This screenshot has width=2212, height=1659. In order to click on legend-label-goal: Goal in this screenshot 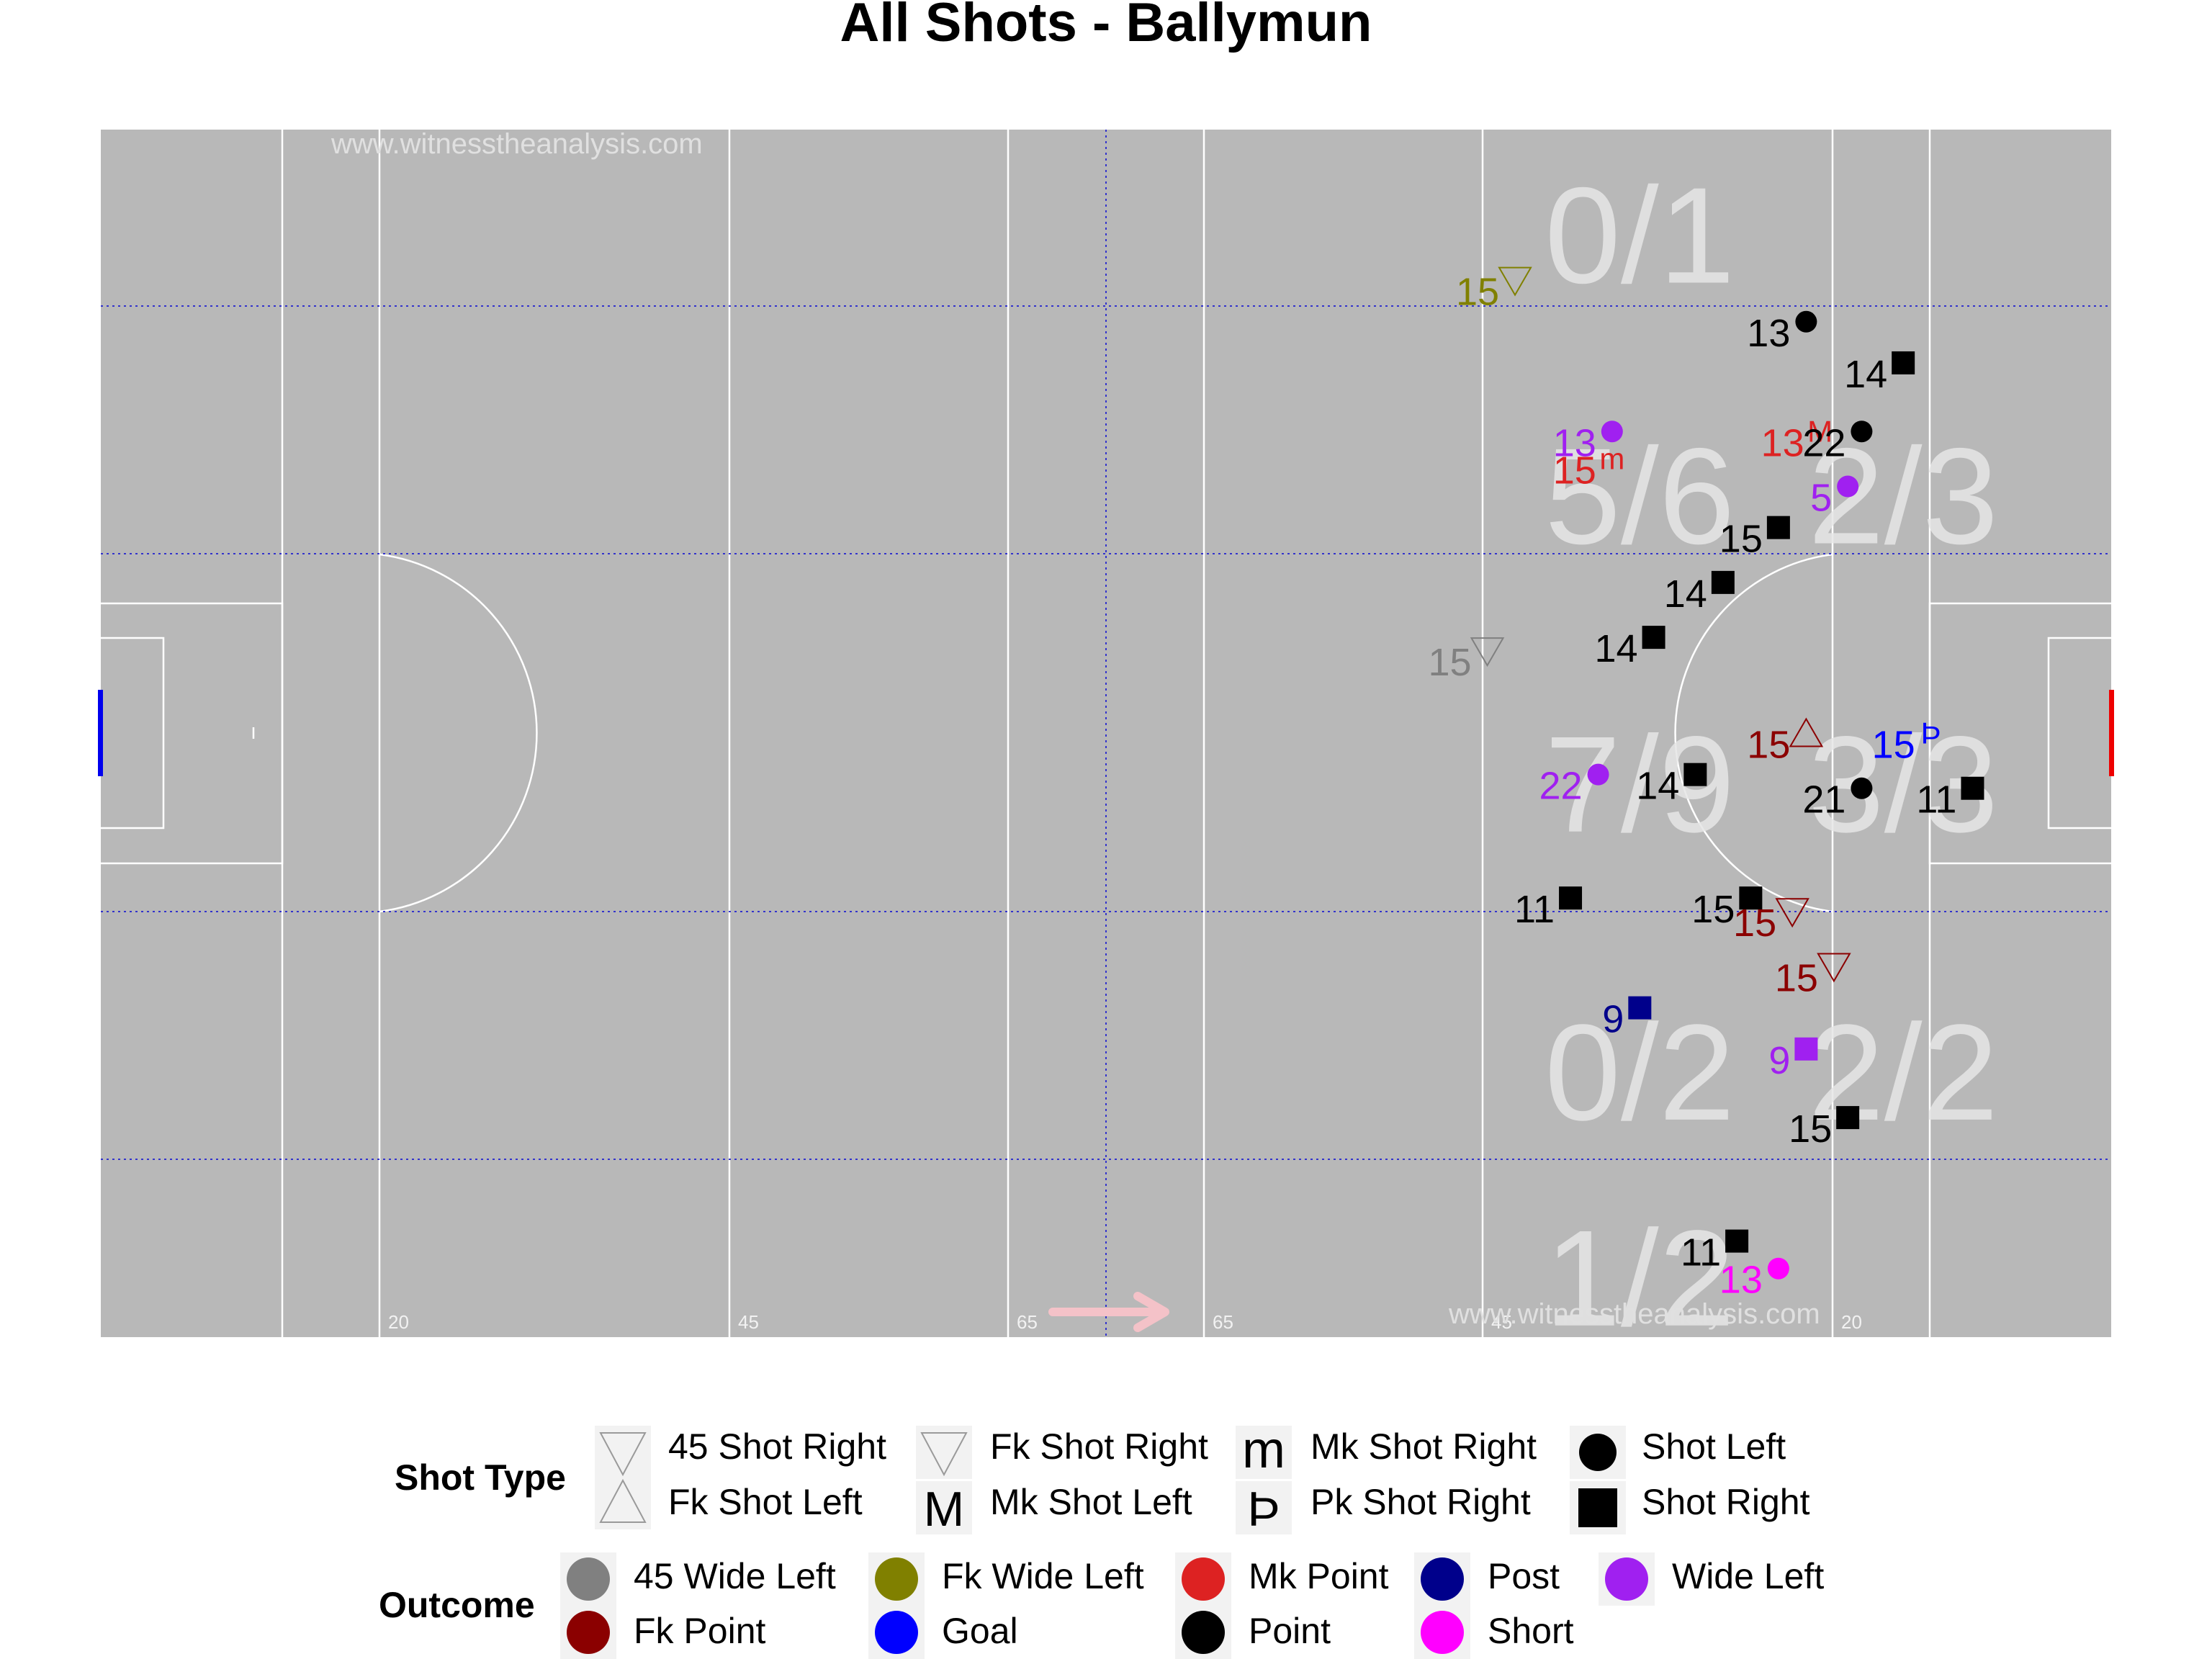, I will do `click(980, 1631)`.